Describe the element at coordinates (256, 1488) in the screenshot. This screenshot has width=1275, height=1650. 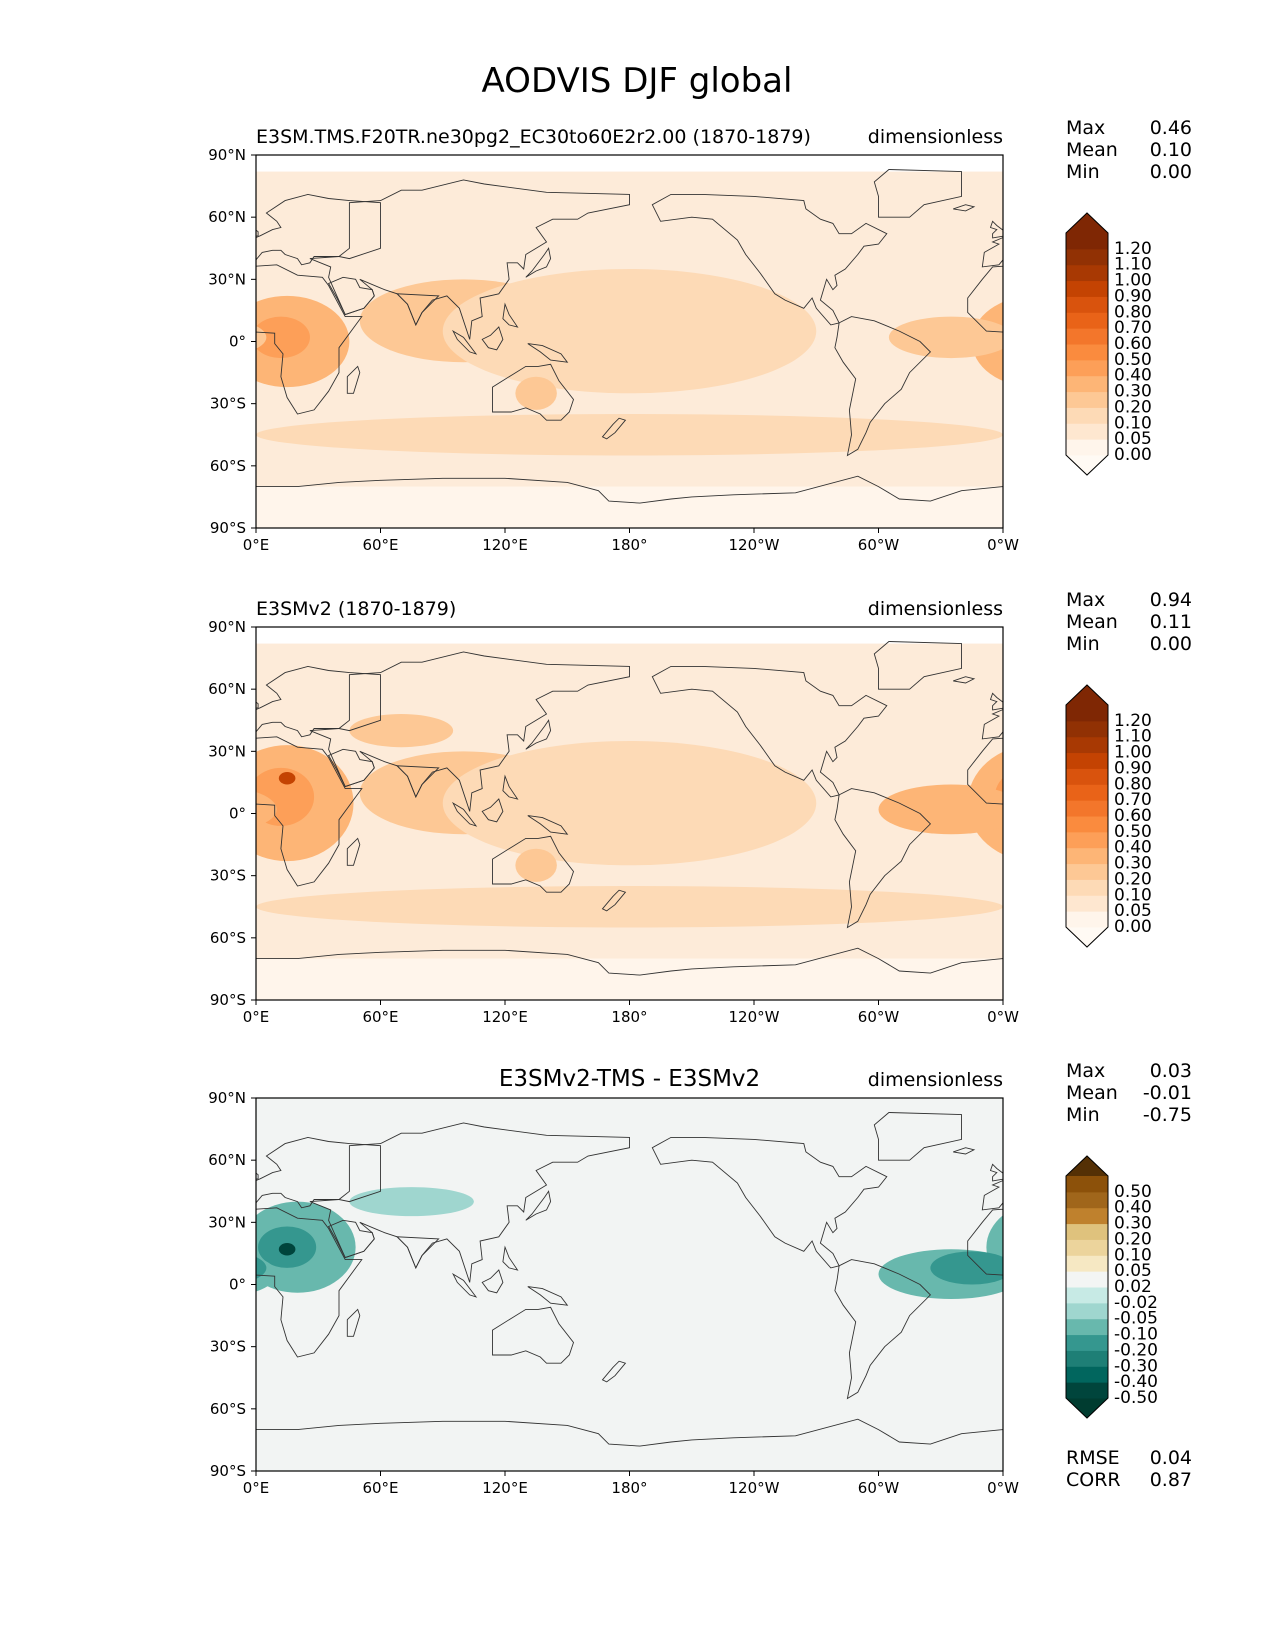
I see `x-tick-label: 0°E` at that location.